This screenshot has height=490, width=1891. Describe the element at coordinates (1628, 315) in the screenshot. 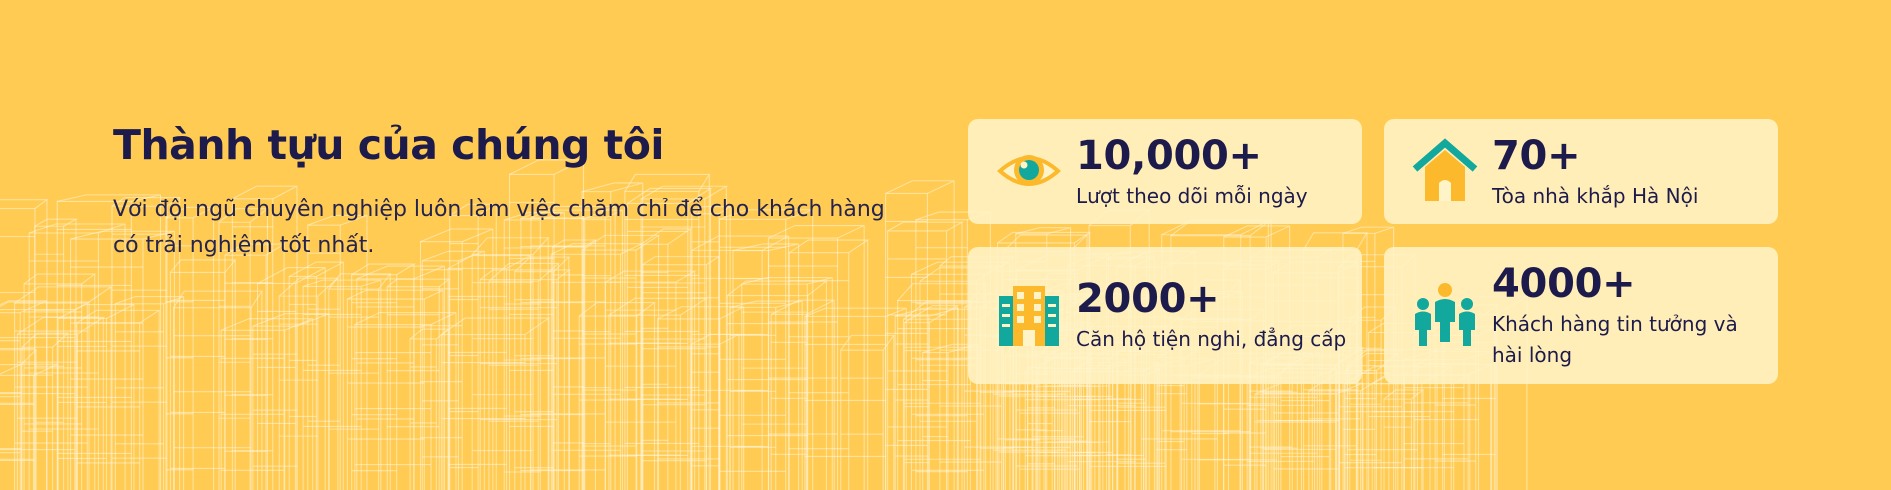

I see `stat-text: 4000+ Khách hàng tin tưởng và hài lòng` at that location.